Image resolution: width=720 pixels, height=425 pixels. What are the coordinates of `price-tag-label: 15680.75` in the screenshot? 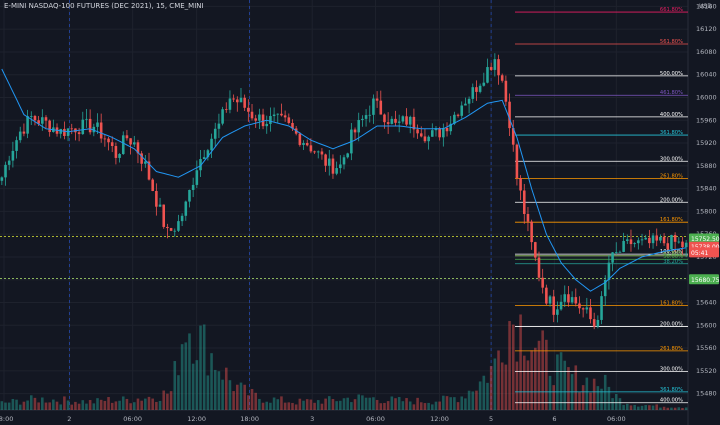 It's located at (705, 280).